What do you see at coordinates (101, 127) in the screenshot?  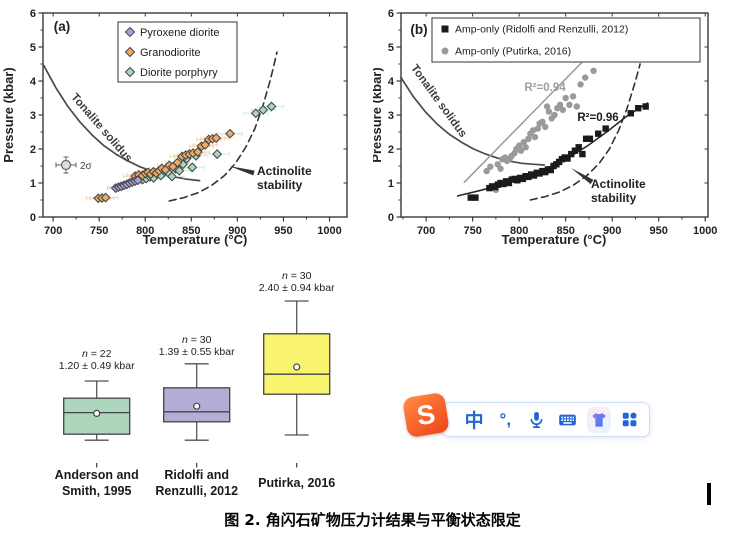 I see `svg-text: Tonalite solidus` at bounding box center [101, 127].